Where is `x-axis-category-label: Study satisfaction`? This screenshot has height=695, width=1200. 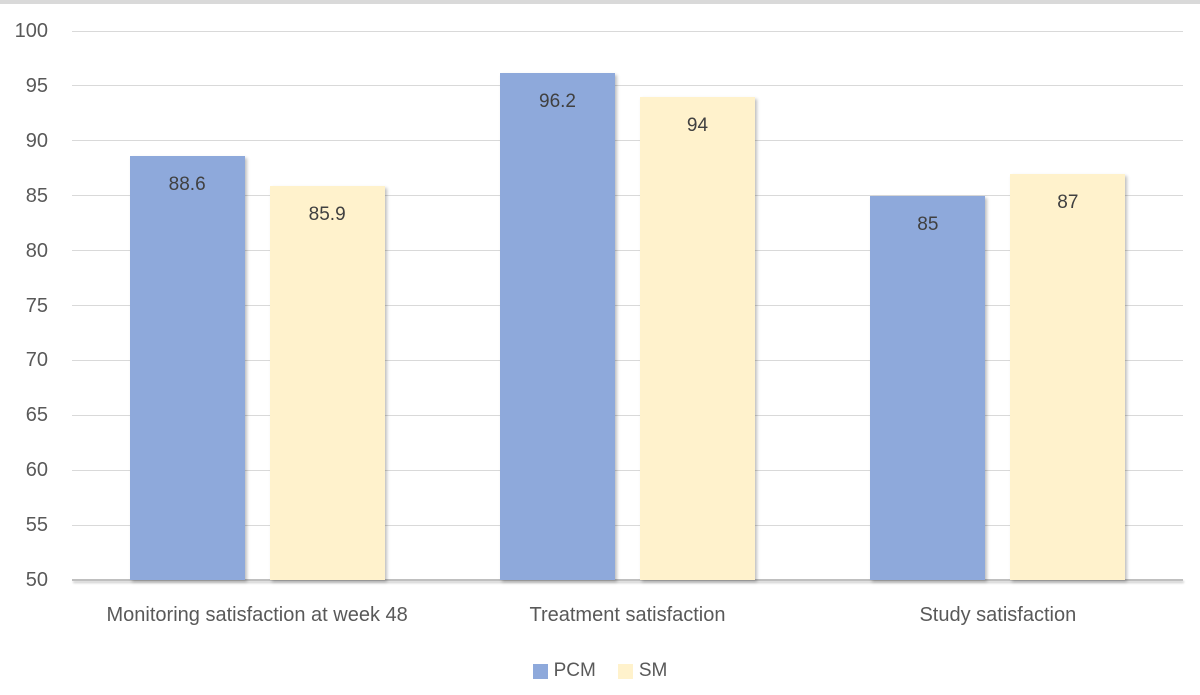
x-axis-category-label: Study satisfaction is located at coordinates (998, 615).